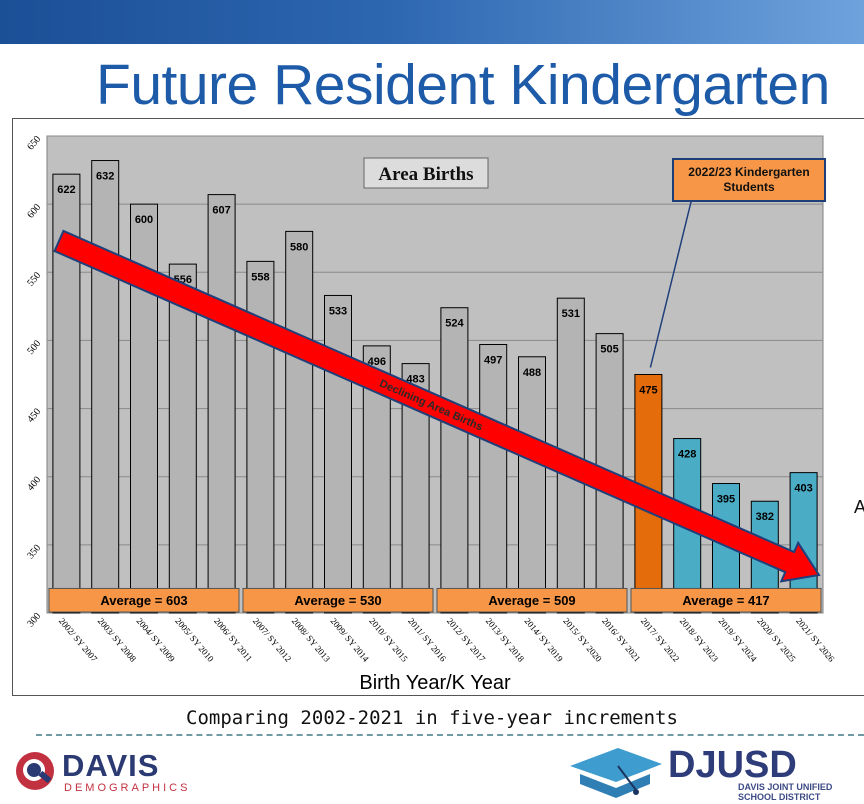 The height and width of the screenshot is (804, 864). I want to click on x-tick-label: 2009/ SY 2014, so click(349, 640).